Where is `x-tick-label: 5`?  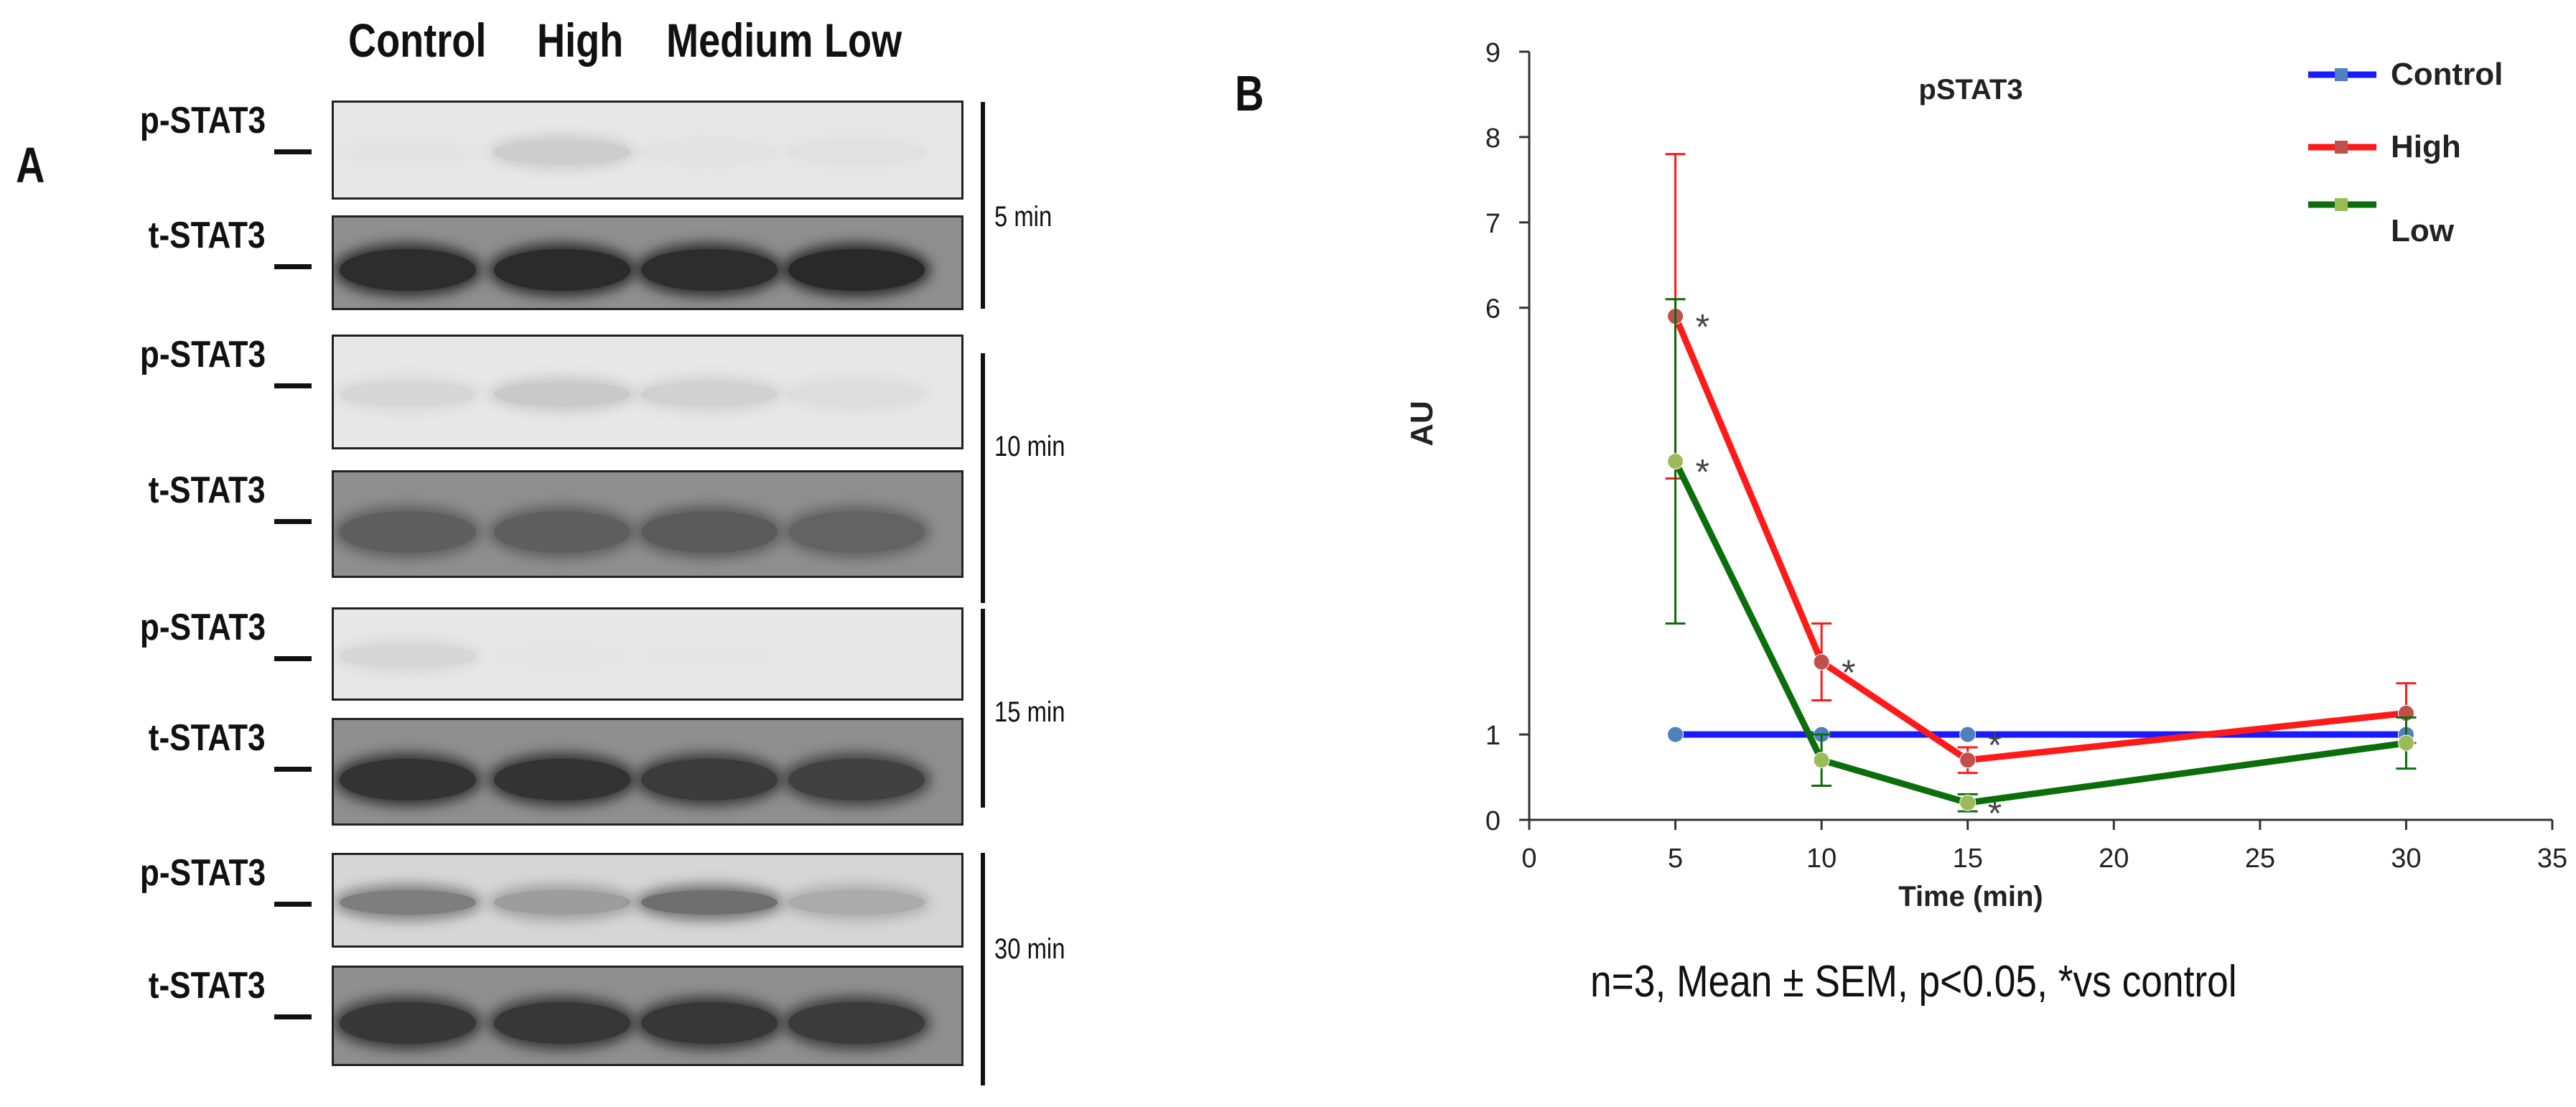 x-tick-label: 5 is located at coordinates (1675, 859).